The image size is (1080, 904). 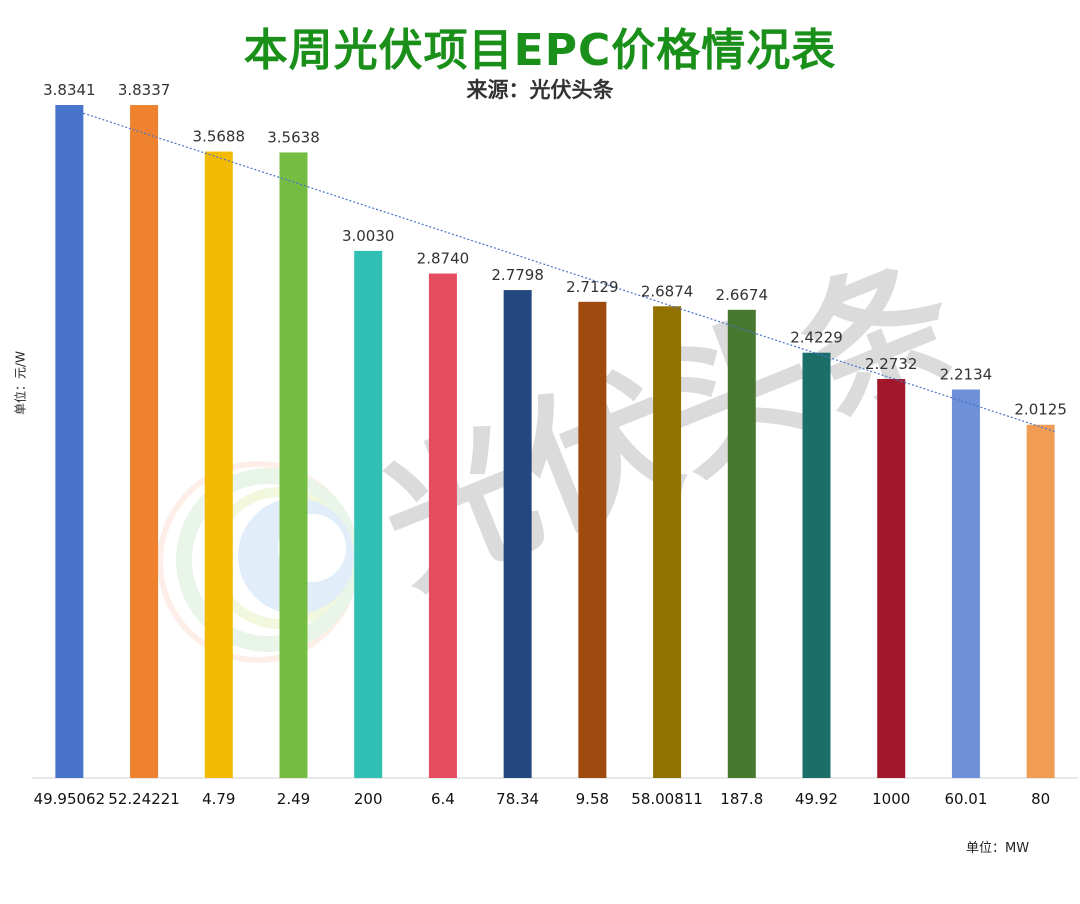 I want to click on chart-subtitle: 来源：光伏头条, so click(x=540, y=90).